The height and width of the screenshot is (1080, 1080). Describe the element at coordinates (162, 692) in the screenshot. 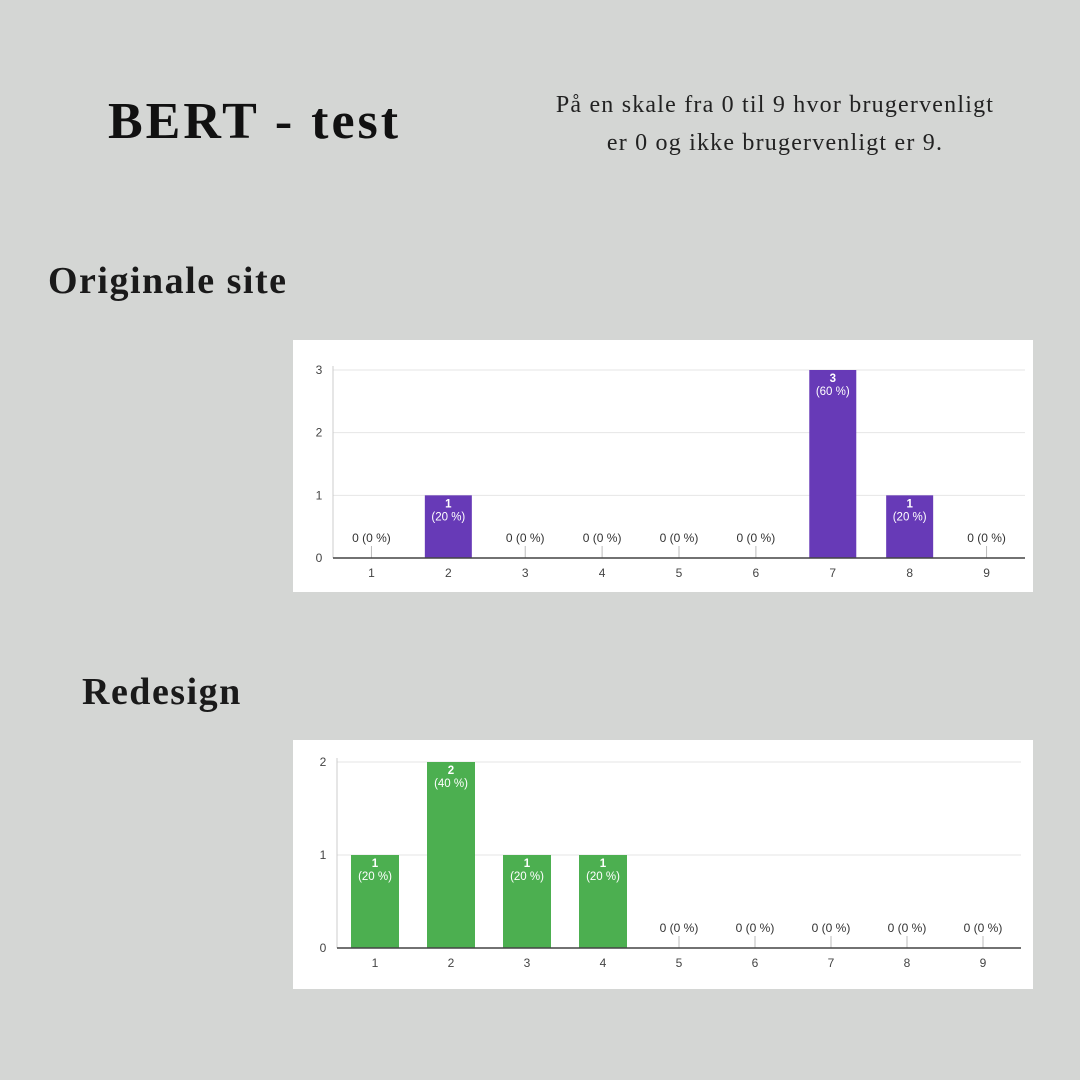

I see `section-heading-redesign: Redesign` at that location.